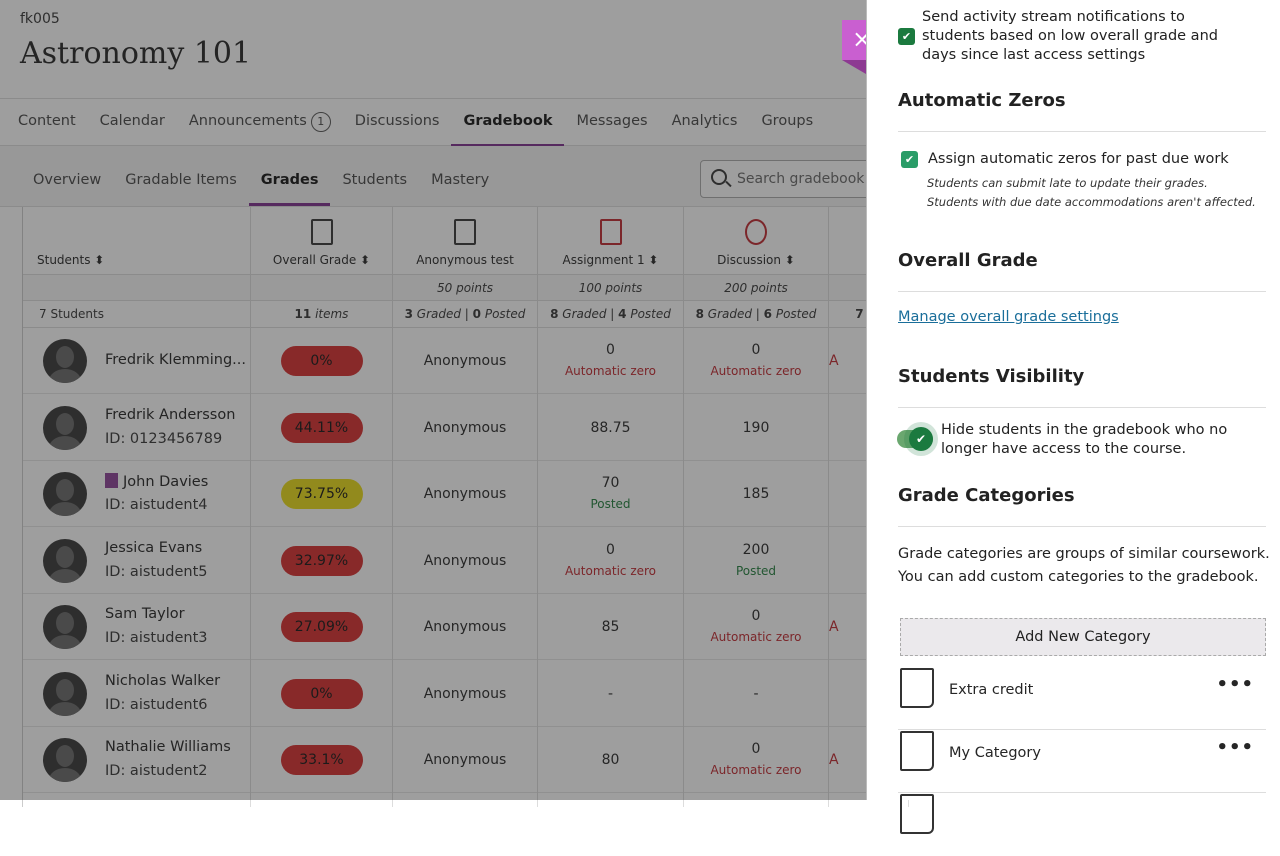 Image resolution: width=1280 pixels, height=856 pixels. I want to click on student-name: John Davies, so click(166, 482).